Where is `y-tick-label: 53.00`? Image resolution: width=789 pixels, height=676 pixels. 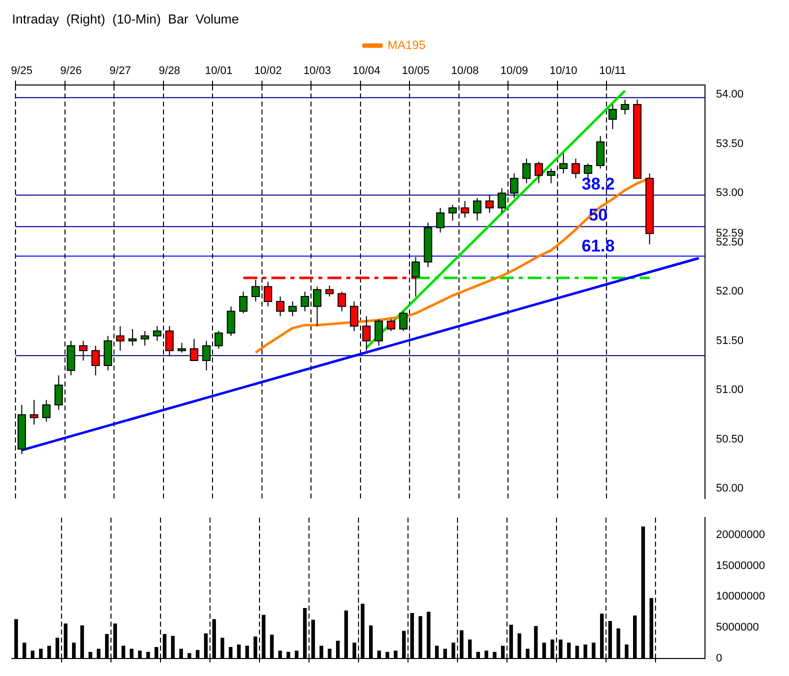 y-tick-label: 53.00 is located at coordinates (730, 193).